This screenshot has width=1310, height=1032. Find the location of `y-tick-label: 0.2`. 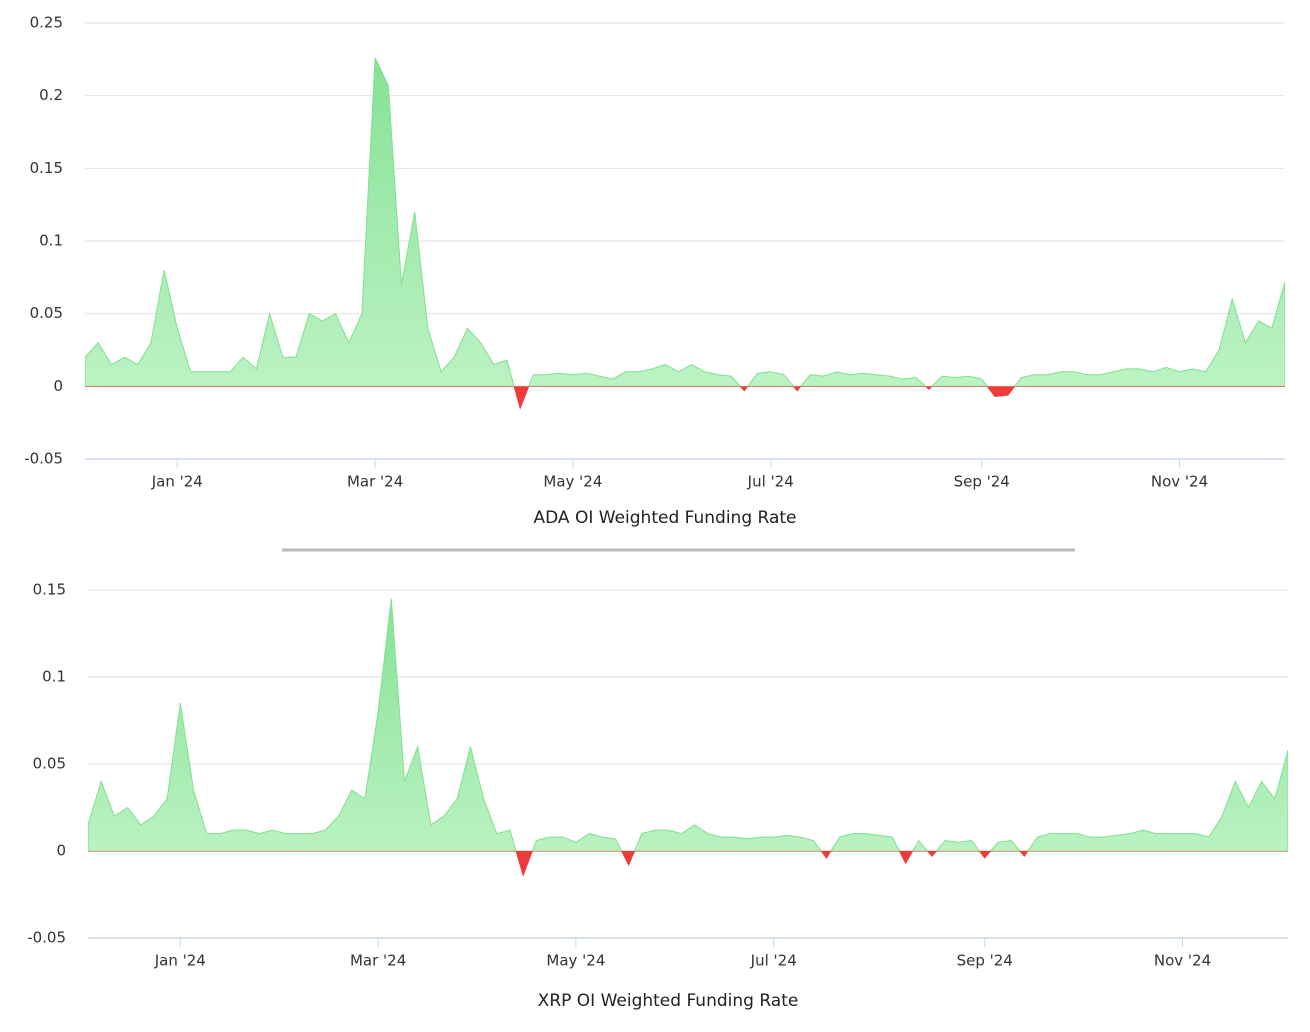

y-tick-label: 0.2 is located at coordinates (51, 95).